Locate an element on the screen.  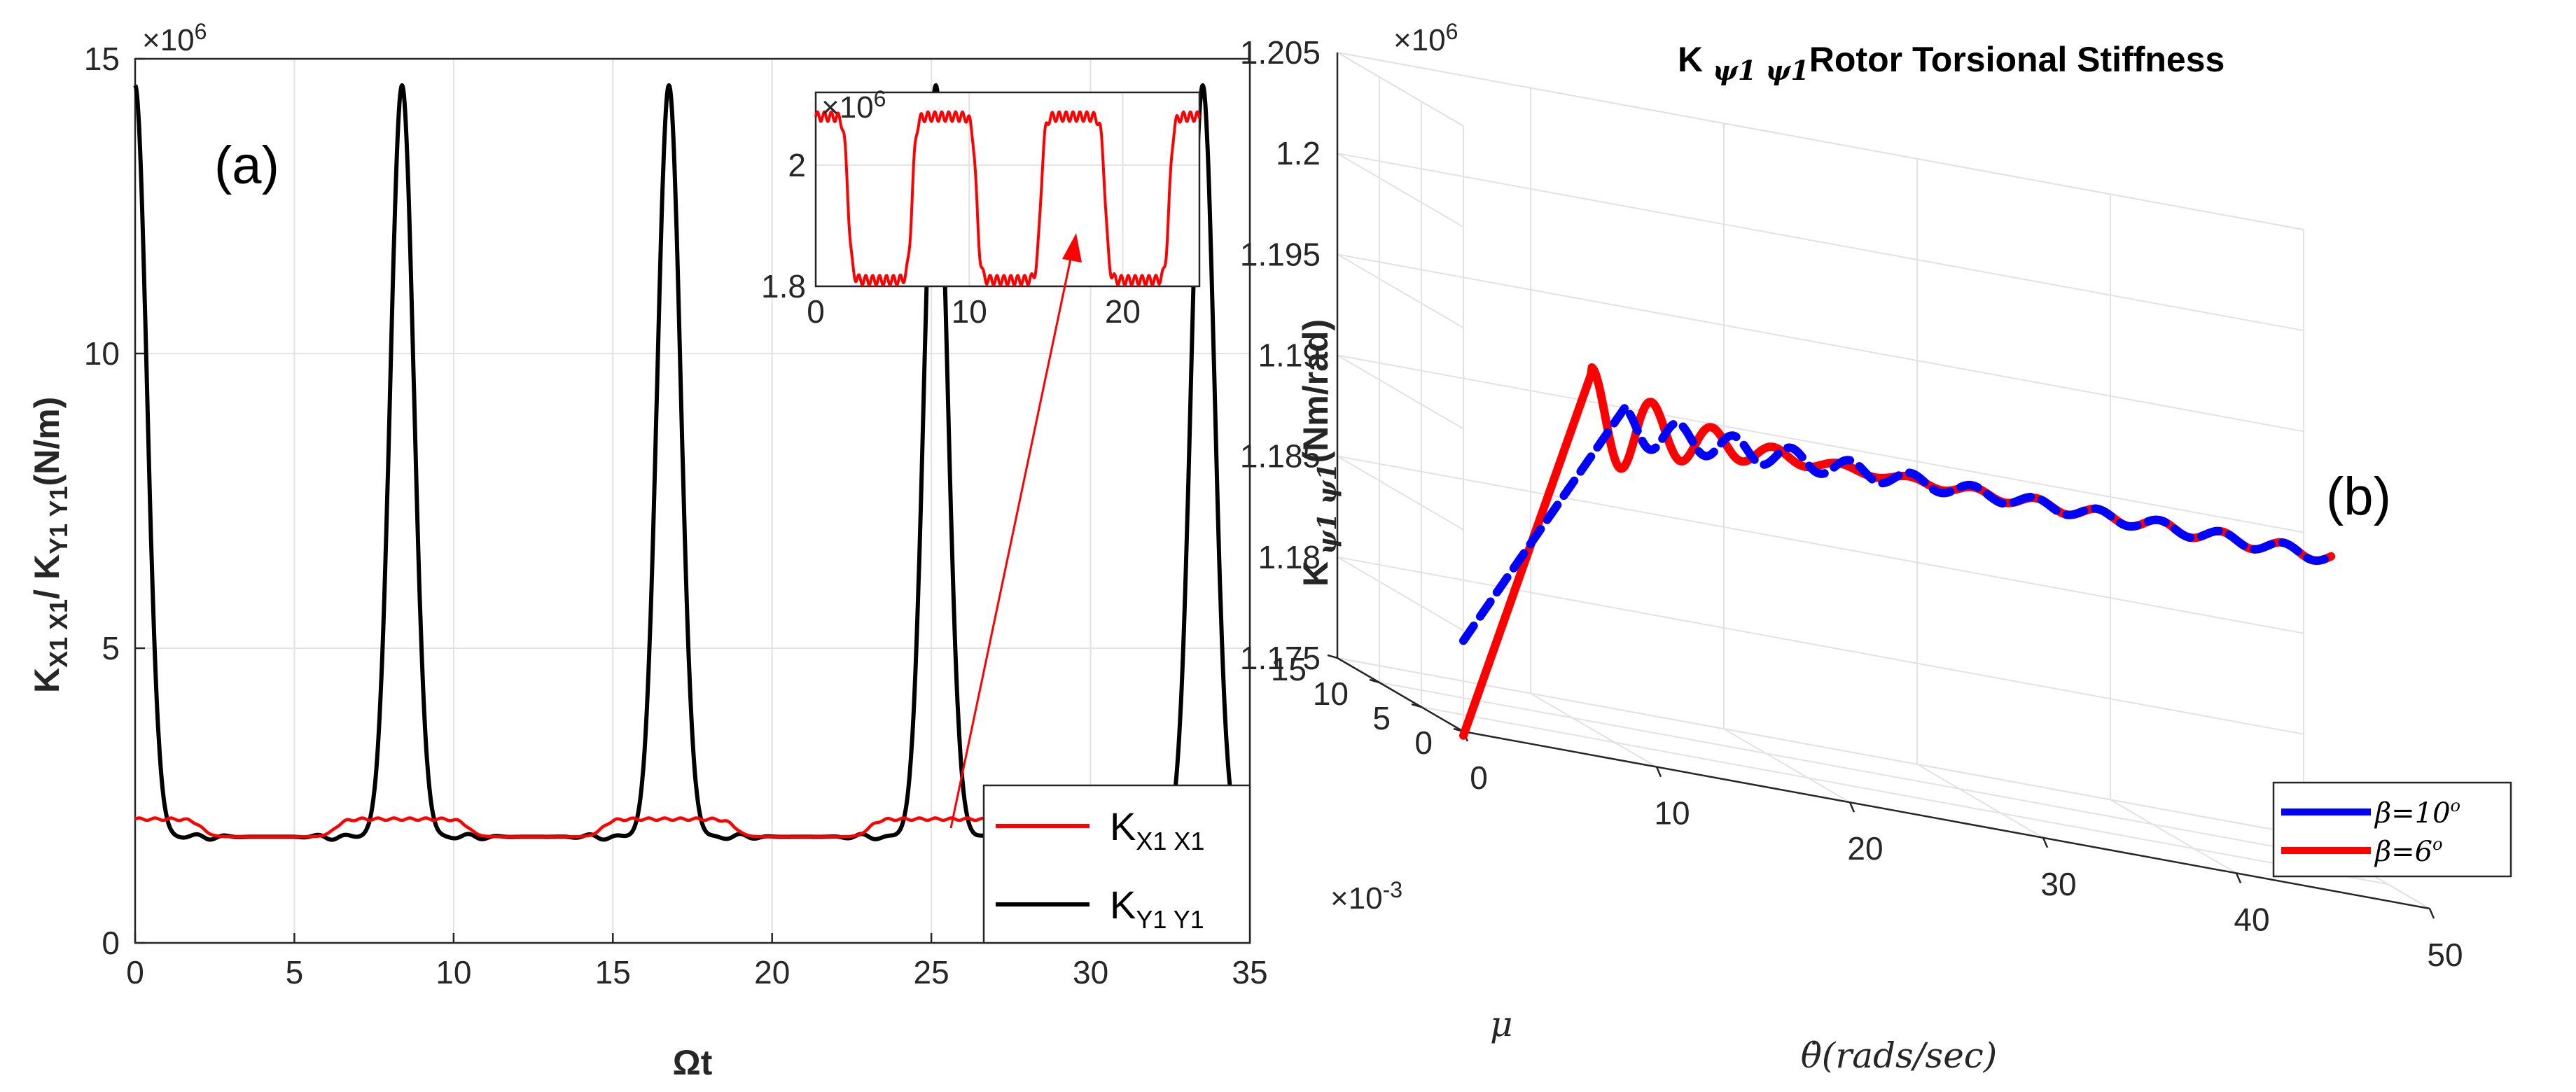
inset-x-tick-label: 10 is located at coordinates (969, 311).